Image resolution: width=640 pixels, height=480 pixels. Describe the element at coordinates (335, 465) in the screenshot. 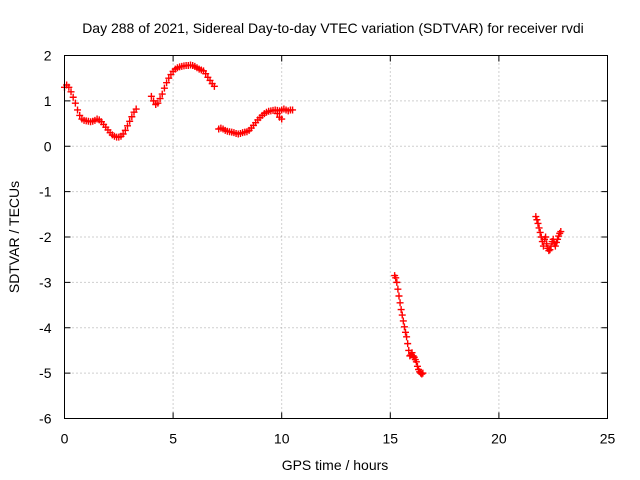

I see `x-axis-label: GPS time / hours` at that location.